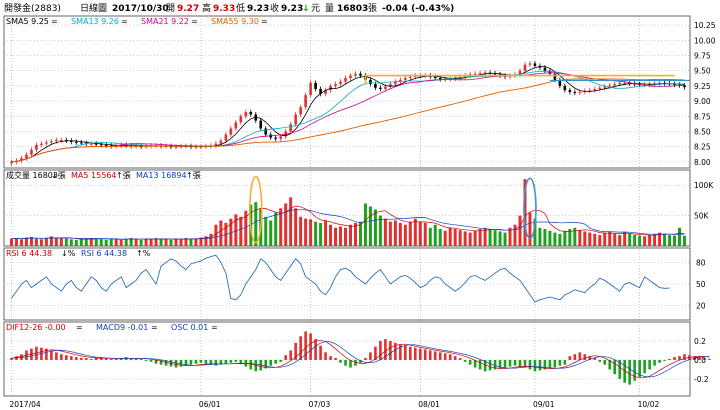 This screenshot has width=720, height=410. I want to click on macd-panel, so click(360, 358).